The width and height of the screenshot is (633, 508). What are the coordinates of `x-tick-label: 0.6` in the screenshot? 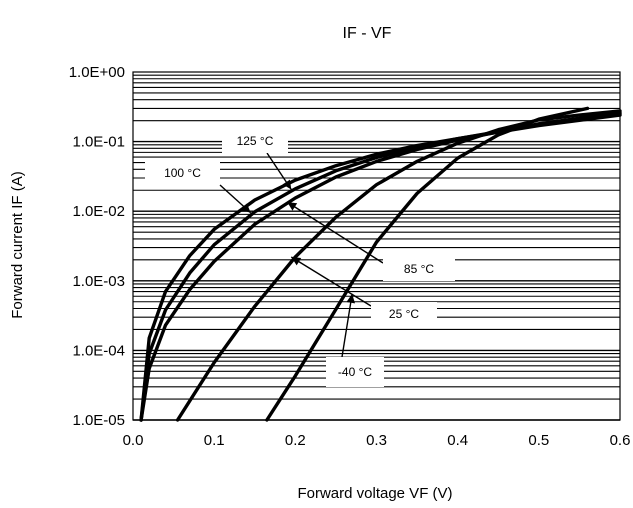 It's located at (620, 440).